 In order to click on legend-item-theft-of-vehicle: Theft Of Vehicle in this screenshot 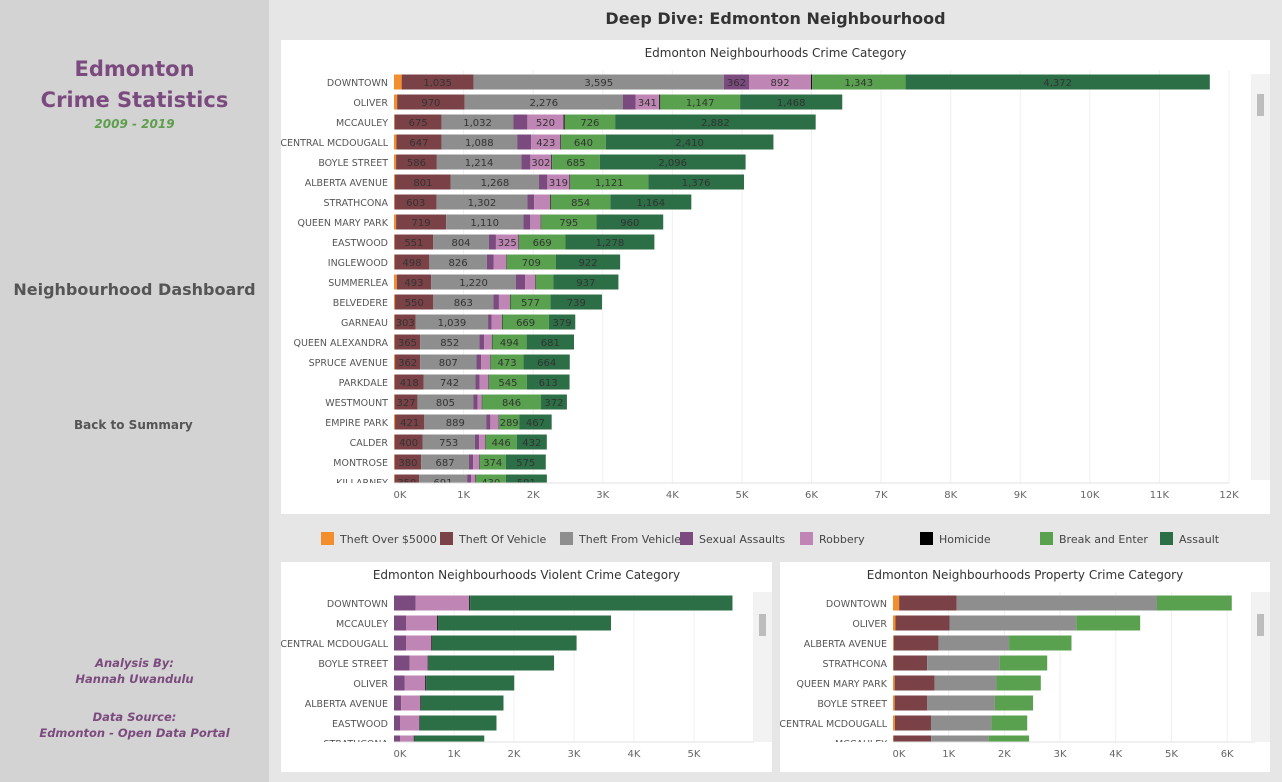, I will do `click(493, 539)`.